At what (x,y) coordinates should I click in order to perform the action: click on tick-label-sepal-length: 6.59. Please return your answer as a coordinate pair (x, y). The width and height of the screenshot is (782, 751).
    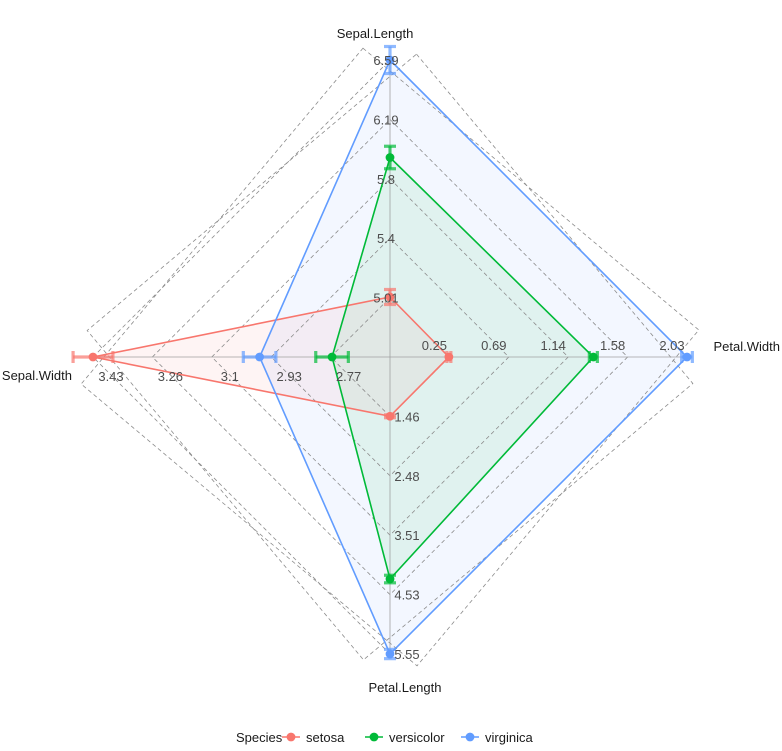
    Looking at the image, I should click on (385, 60).